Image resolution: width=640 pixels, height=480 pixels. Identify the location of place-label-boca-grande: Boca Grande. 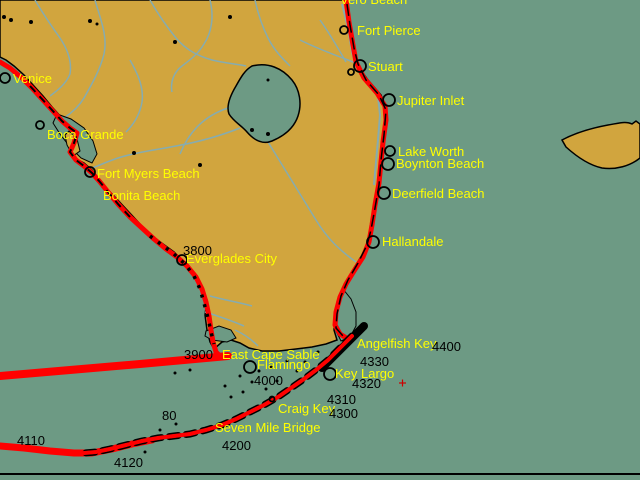
(85, 134).